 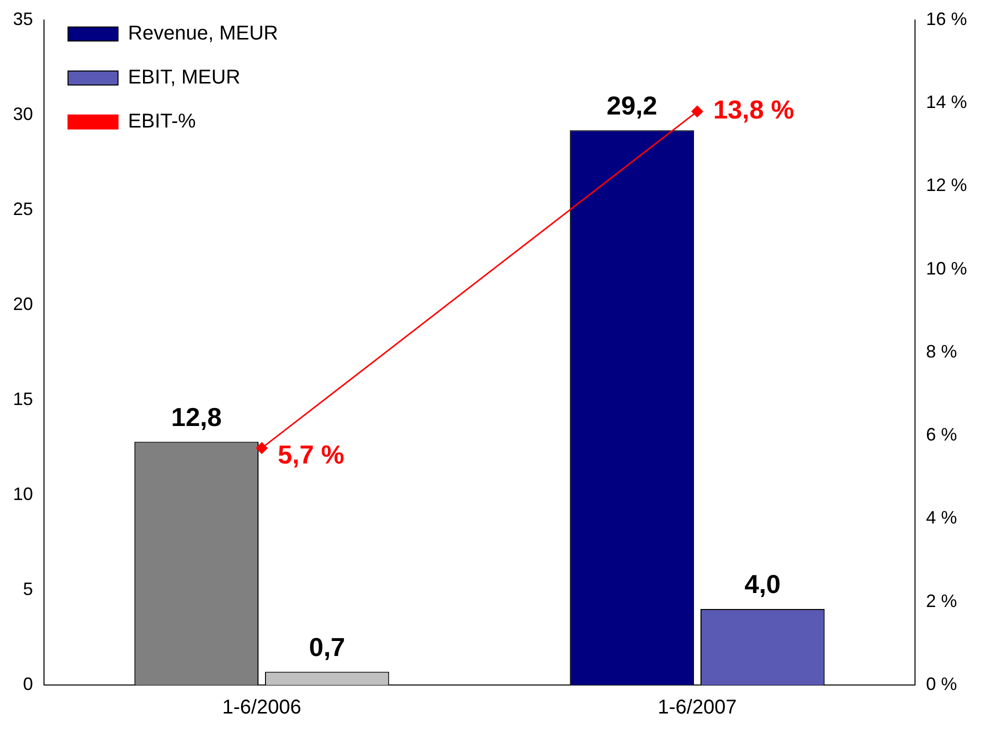 What do you see at coordinates (262, 707) in the screenshot?
I see `x-tick-label: 1-6/2006` at bounding box center [262, 707].